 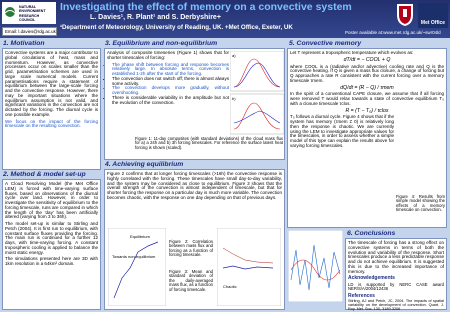 What do you see at coordinates (371, 233) in the screenshot?
I see `section-heading: 6. Conclusions` at bounding box center [371, 233].